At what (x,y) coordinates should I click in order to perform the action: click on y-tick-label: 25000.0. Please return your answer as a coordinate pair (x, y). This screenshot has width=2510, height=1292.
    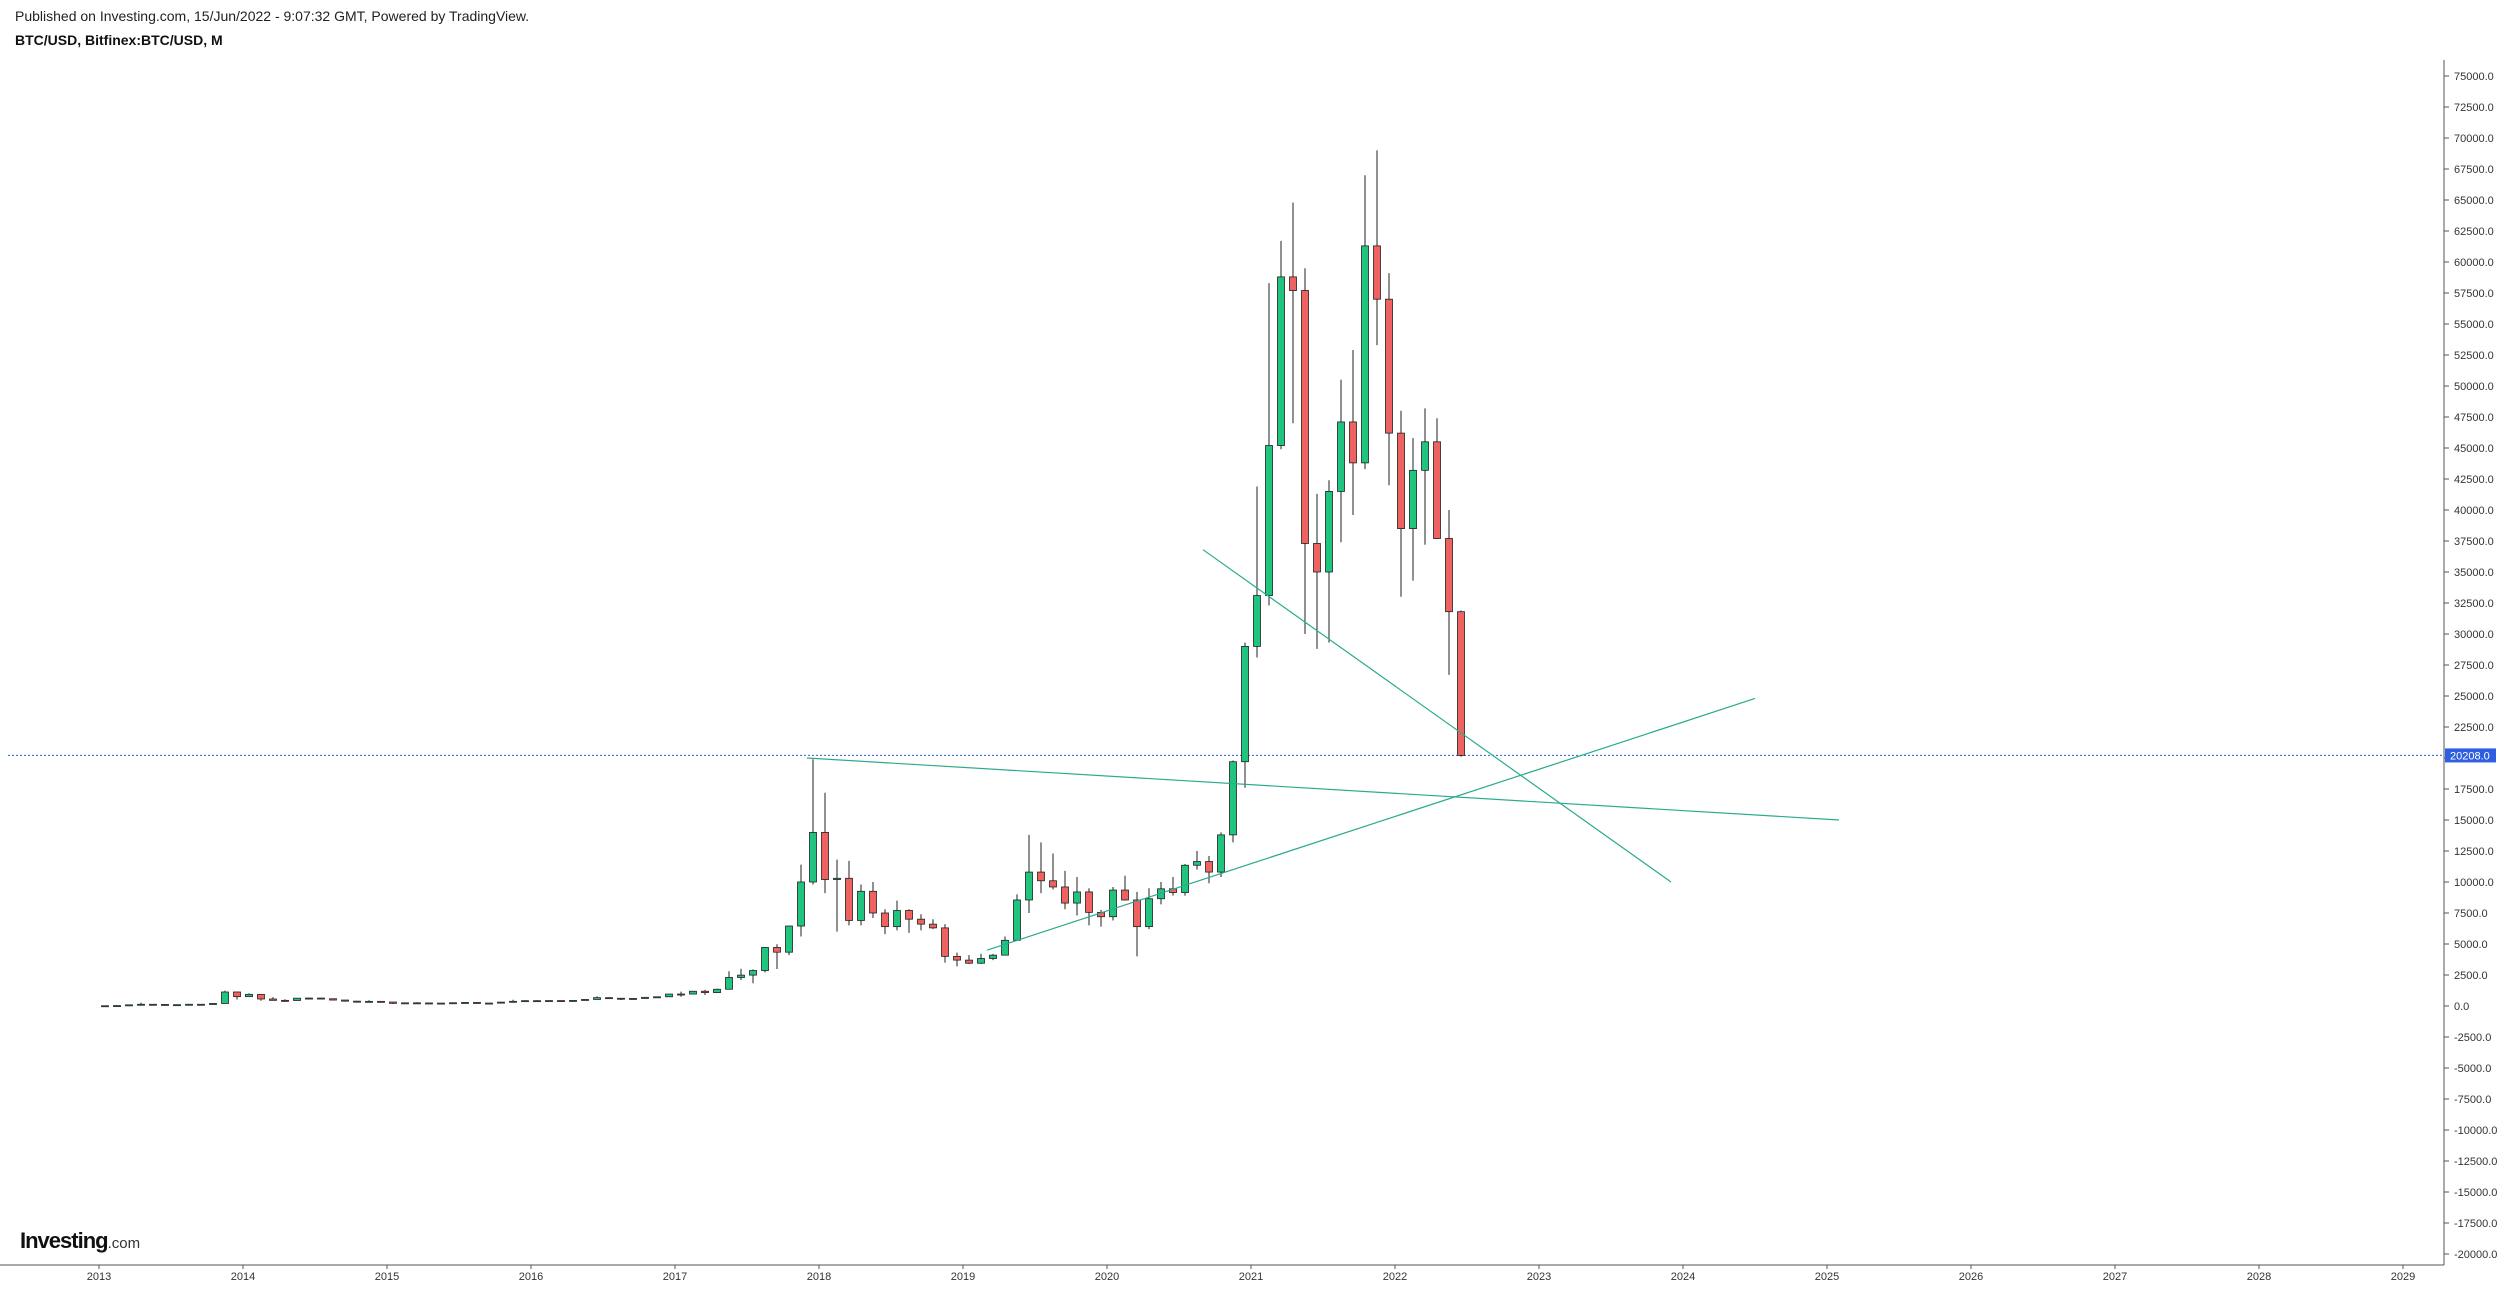
    Looking at the image, I should click on (2474, 697).